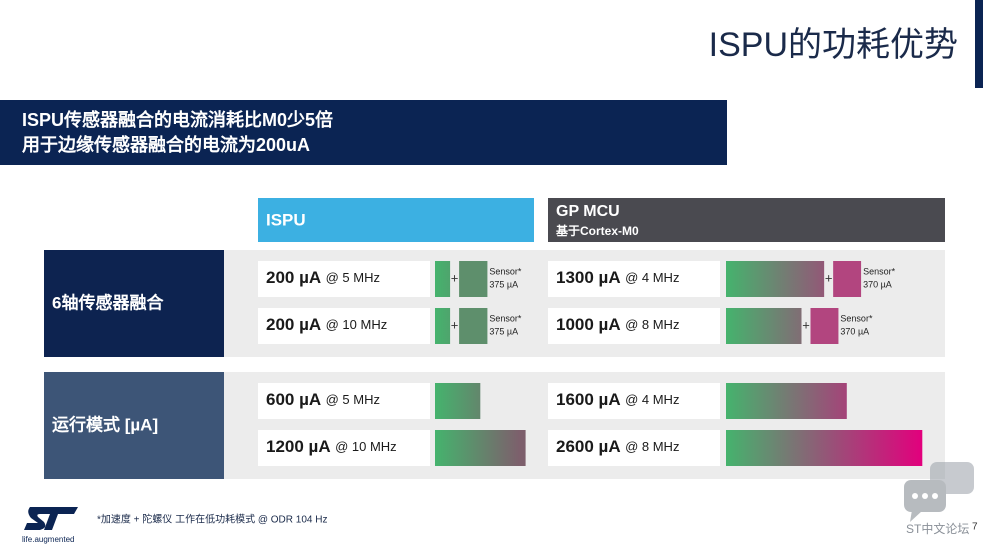 The height and width of the screenshot is (545, 983). What do you see at coordinates (177, 119) in the screenshot?
I see `banner-line: ISPU传感器融合的电流消耗比M0少5倍` at bounding box center [177, 119].